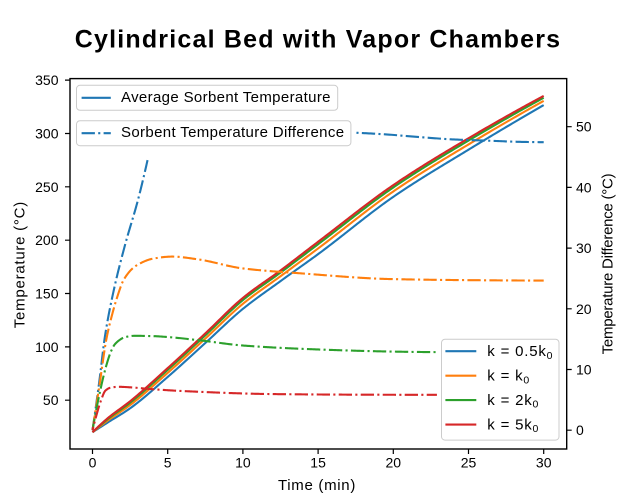 The height and width of the screenshot is (502, 626). Describe the element at coordinates (513, 426) in the screenshot. I see `svg-text: k = 5k0` at that location.